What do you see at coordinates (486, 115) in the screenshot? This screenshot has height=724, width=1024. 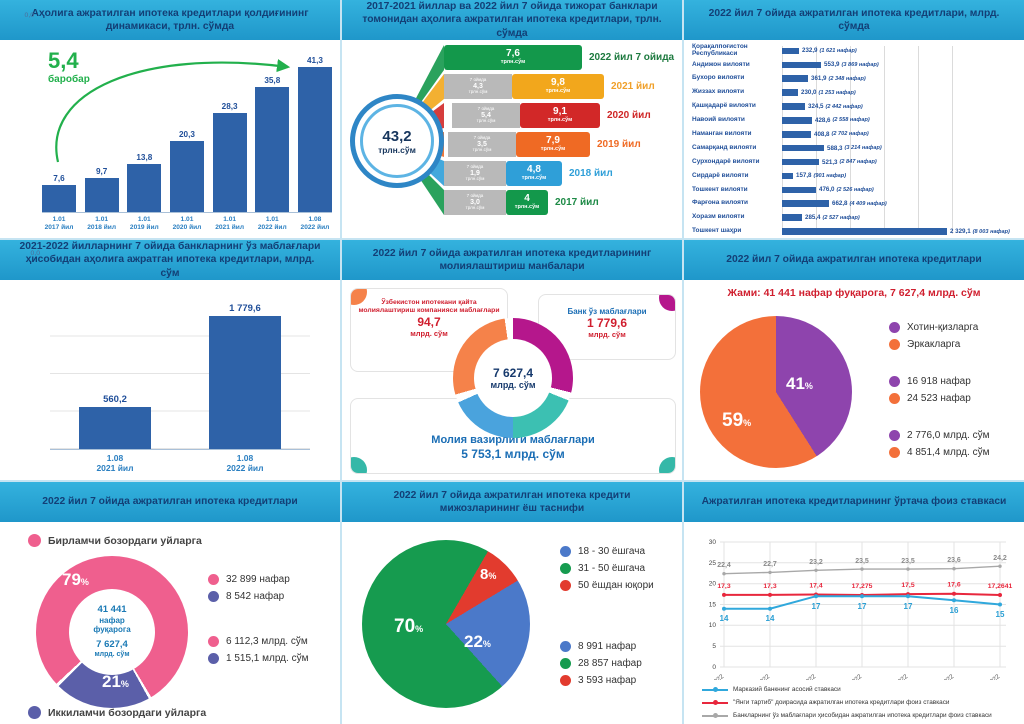 I see `funnel-partial: 7 ойида 5,4 трлн.сўм` at bounding box center [486, 115].